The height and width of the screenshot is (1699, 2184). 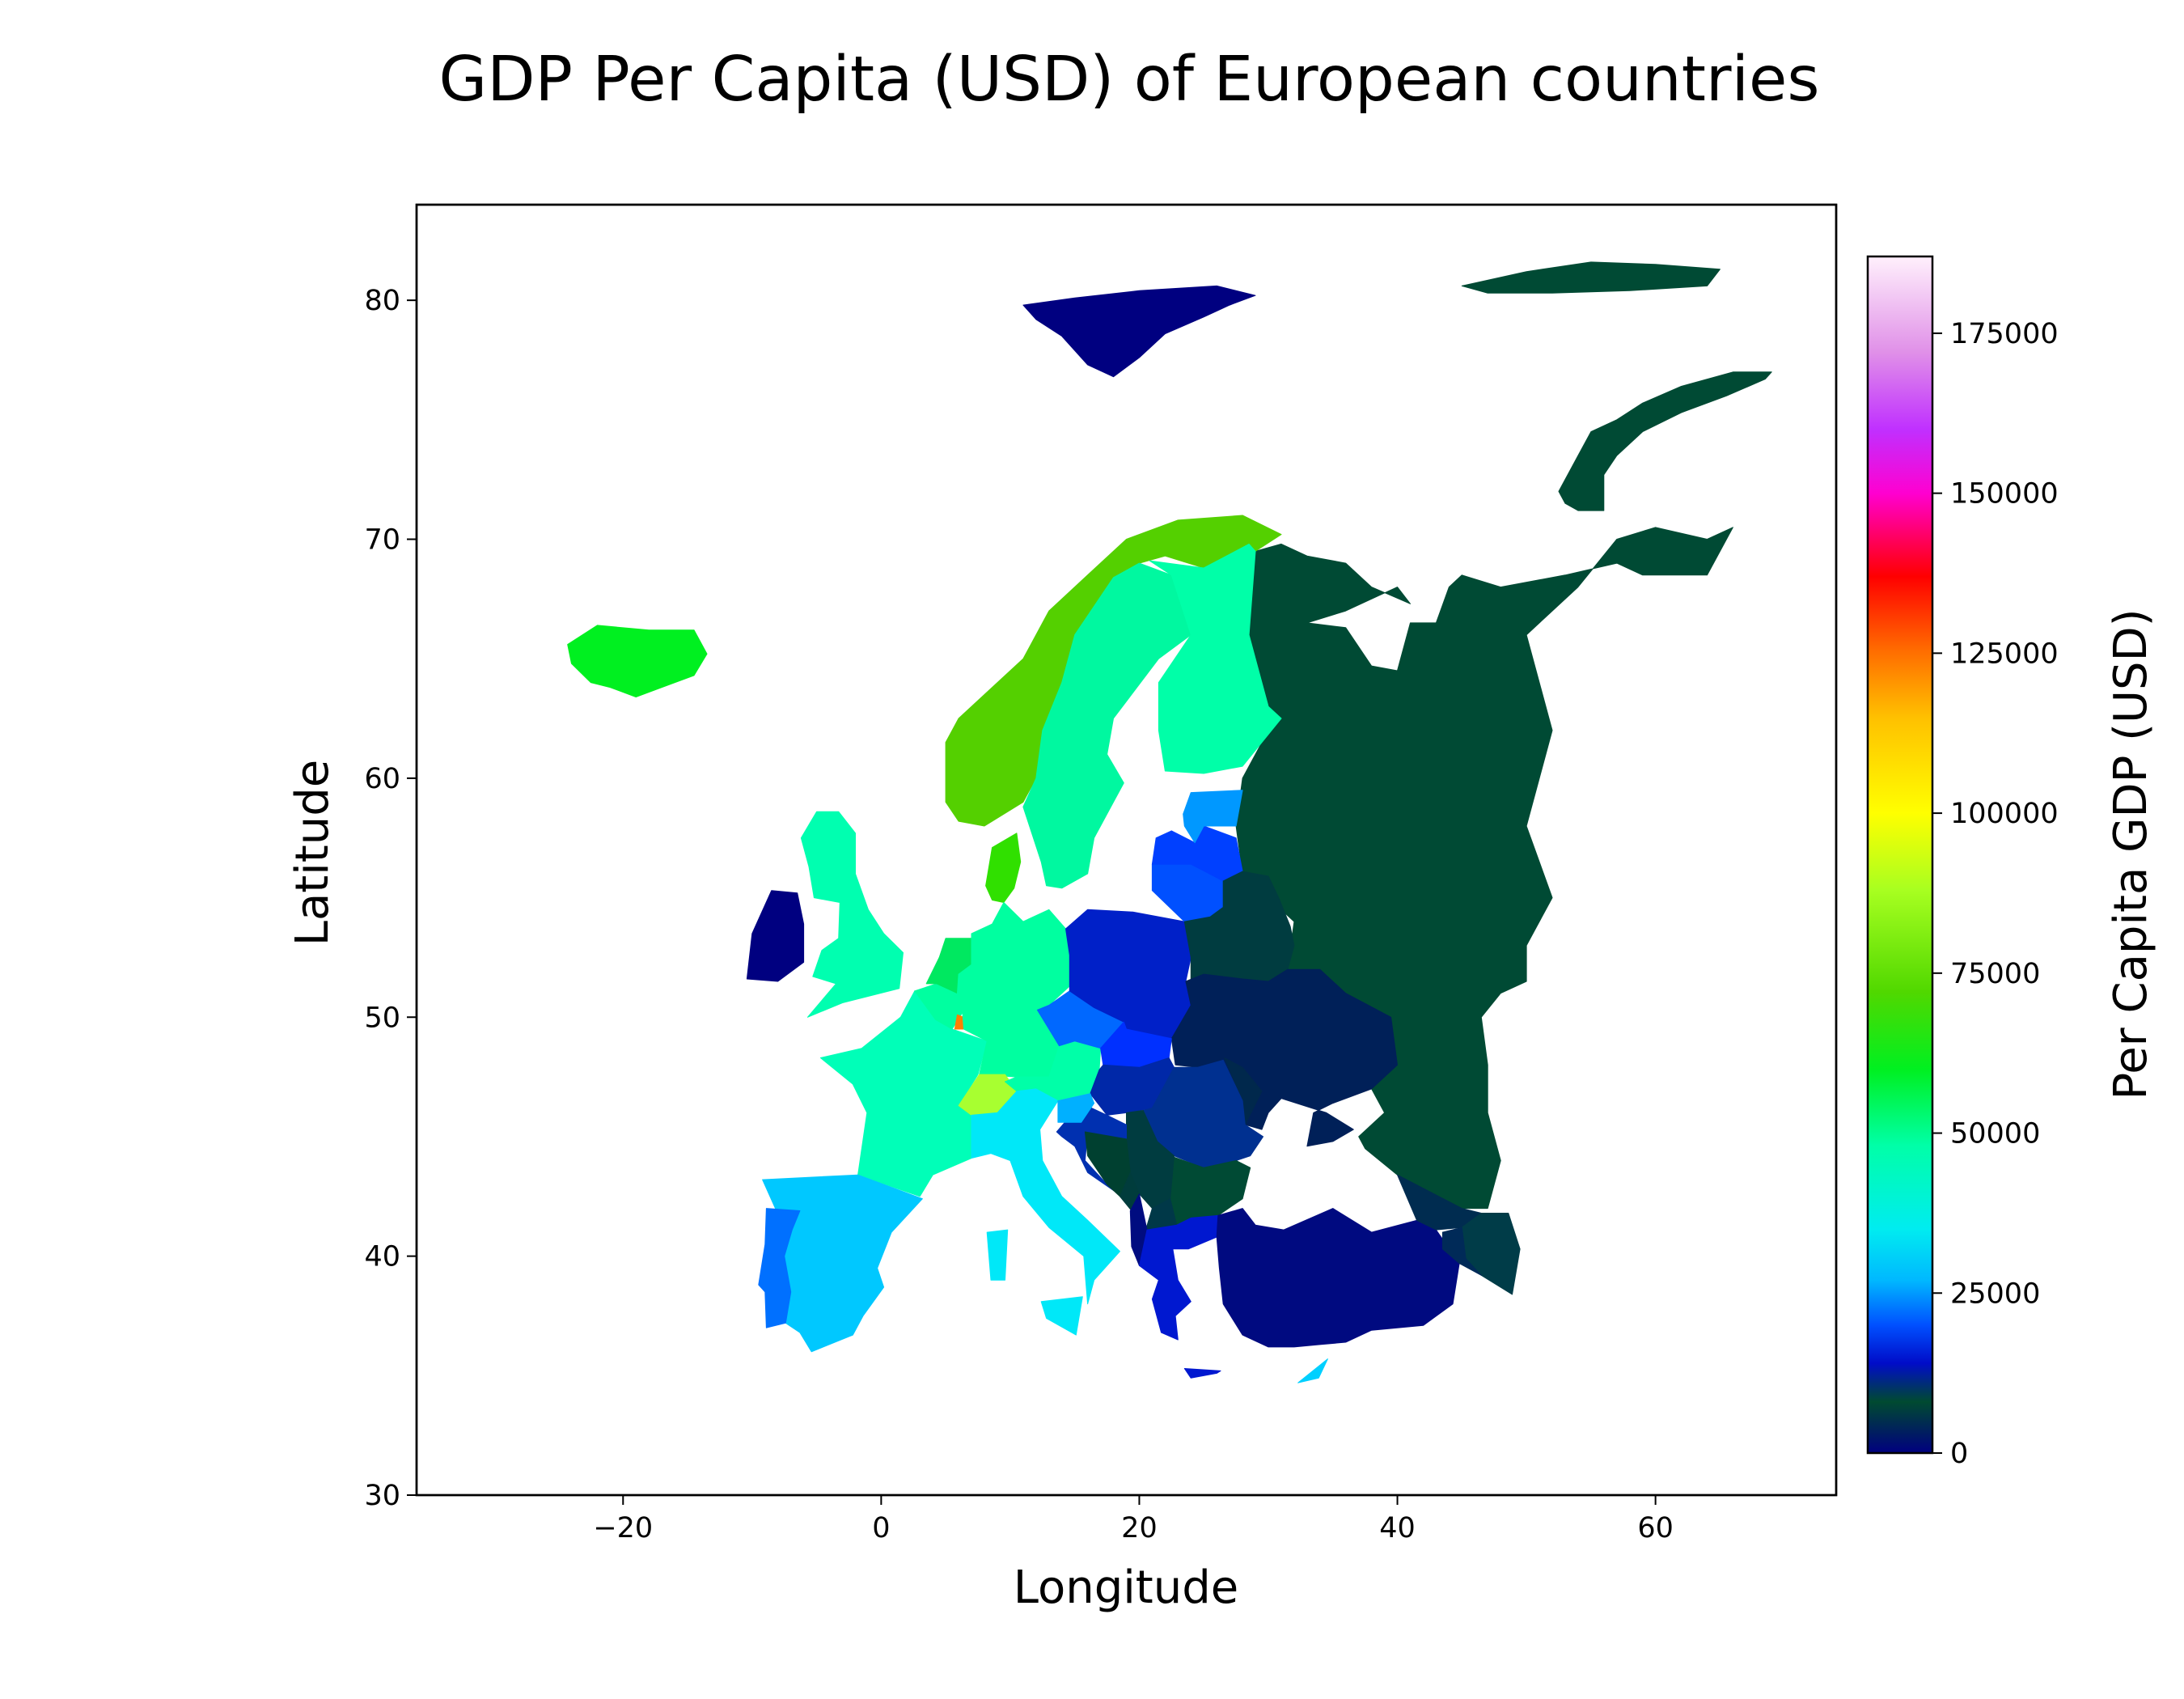 I want to click on country-portugal: Portugal, so click(x=779, y=1268).